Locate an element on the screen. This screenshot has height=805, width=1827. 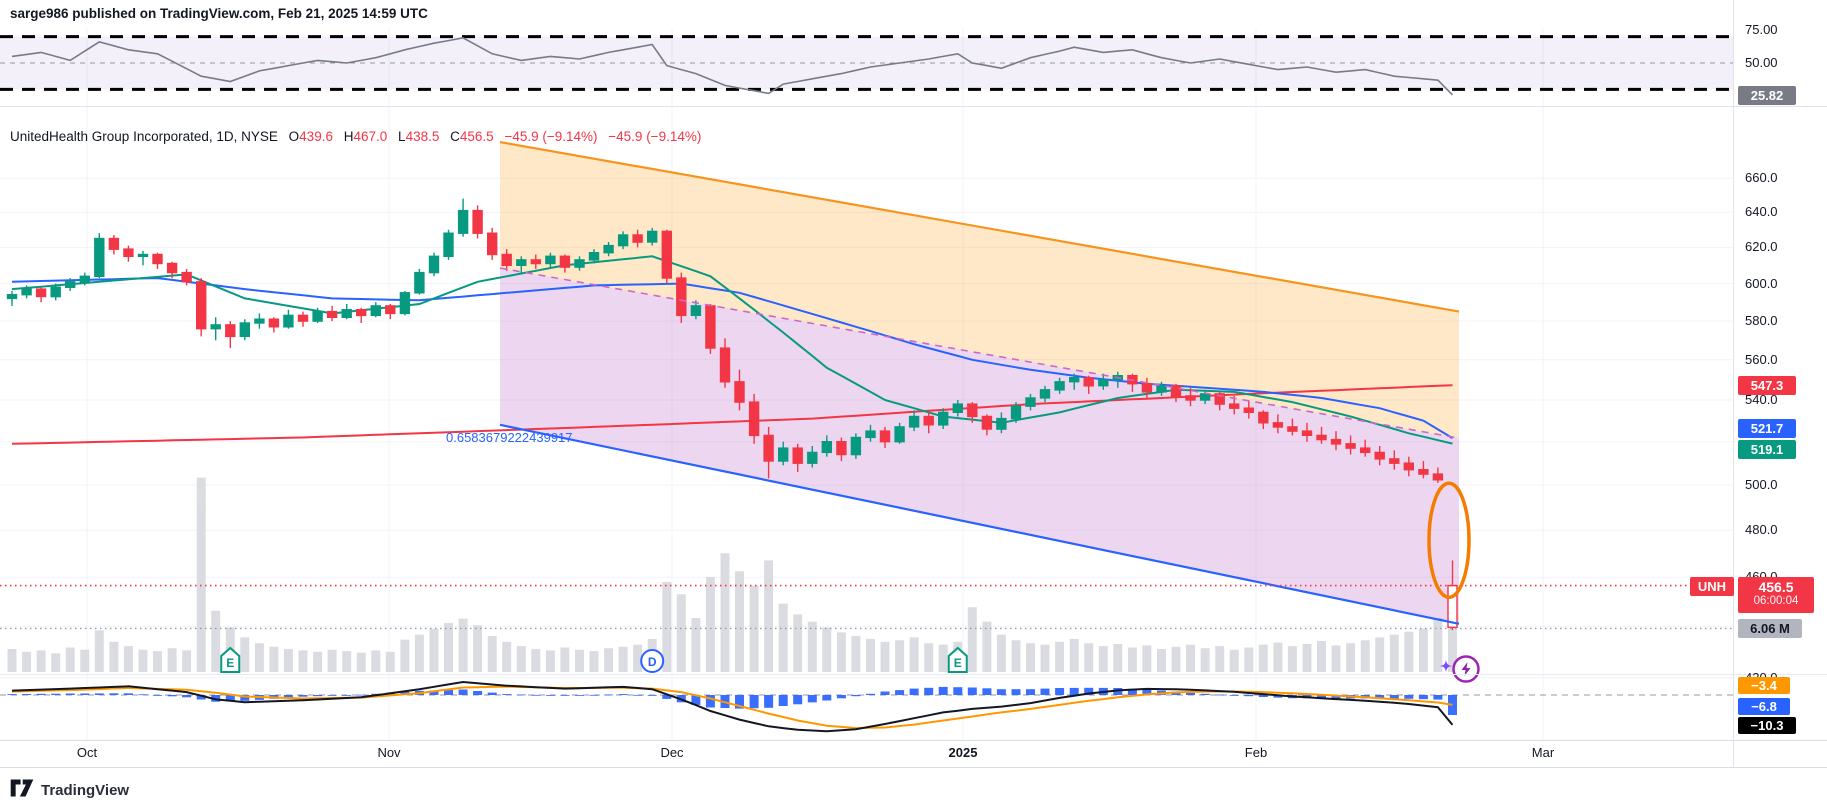
time-axis-tick: Oct is located at coordinates (87, 752).